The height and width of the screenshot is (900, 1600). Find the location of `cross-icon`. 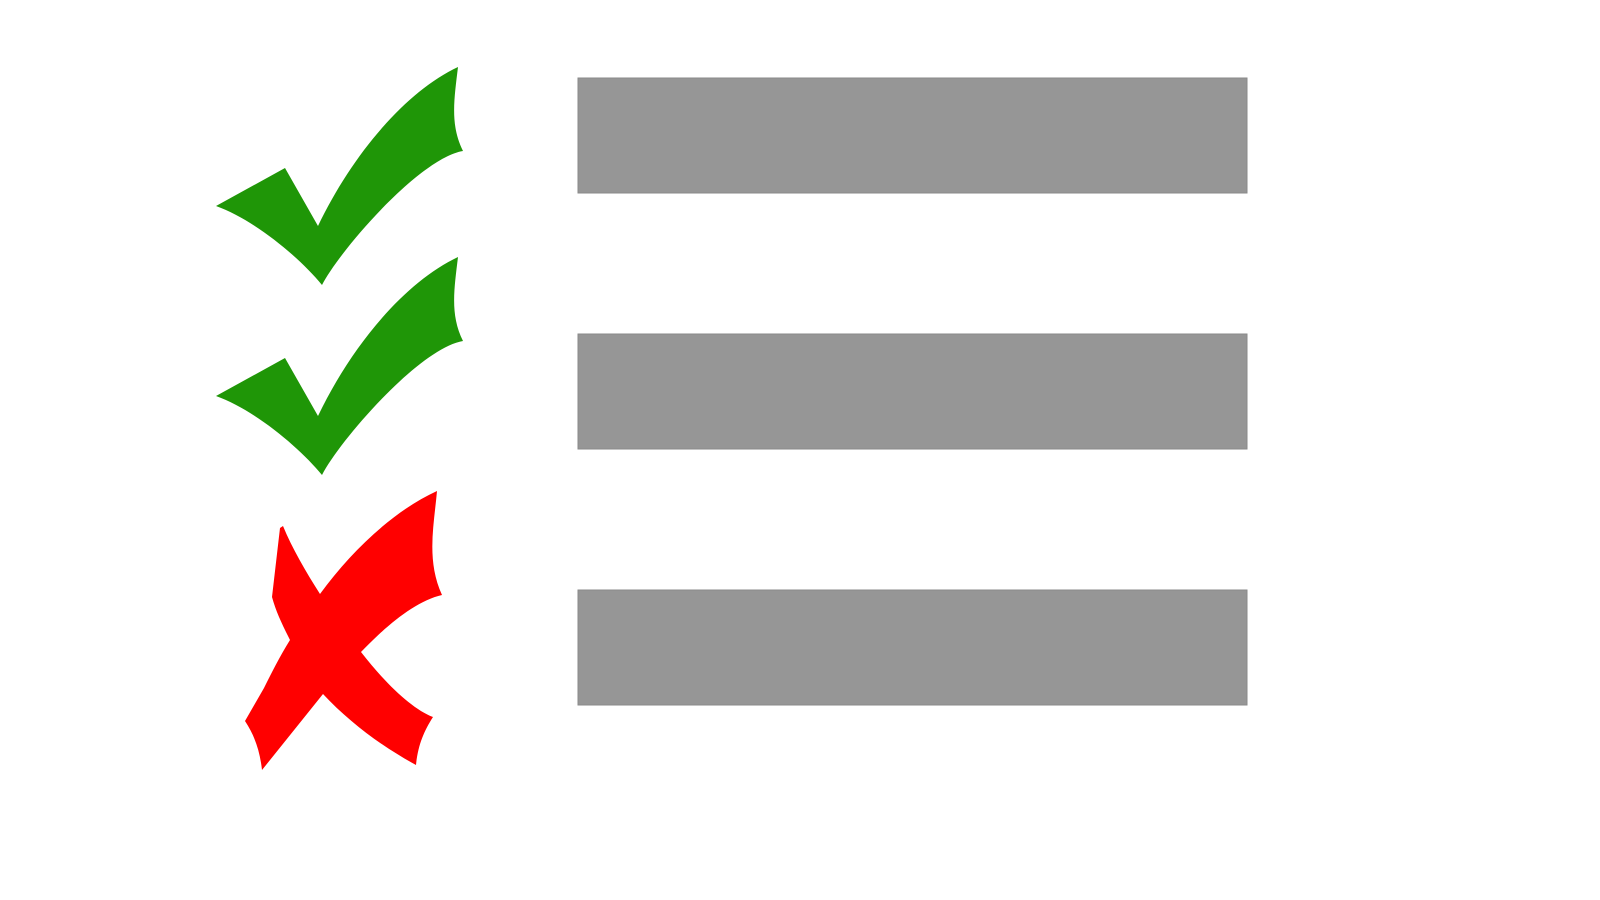

cross-icon is located at coordinates (343, 630).